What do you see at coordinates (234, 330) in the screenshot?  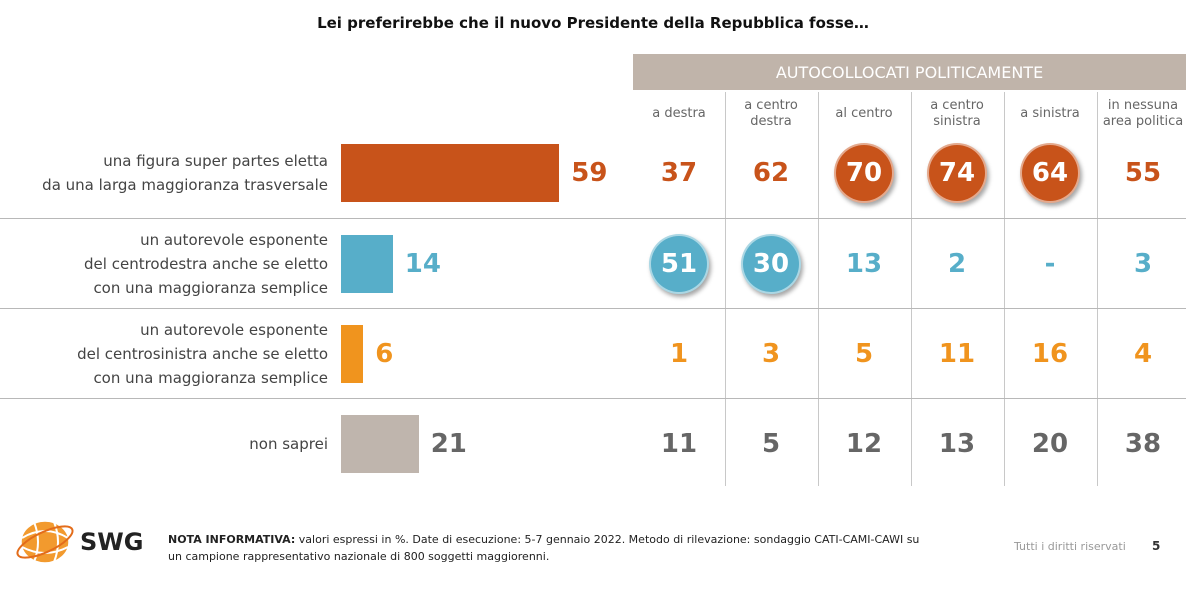 I see `row-label-line: un autorevole esponente` at bounding box center [234, 330].